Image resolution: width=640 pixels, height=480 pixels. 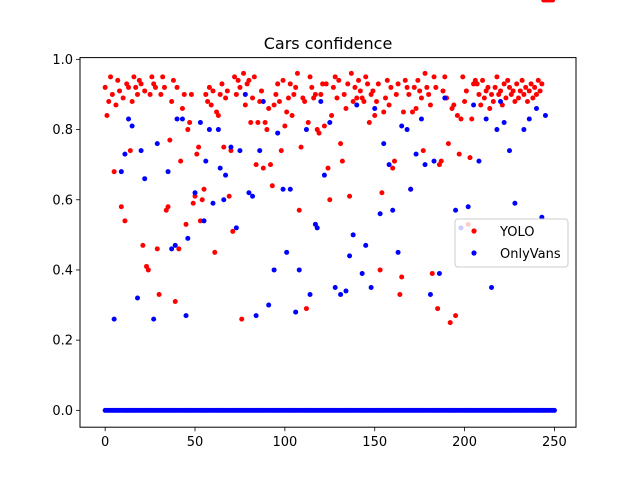 I want to click on legend-box, so click(x=511, y=243).